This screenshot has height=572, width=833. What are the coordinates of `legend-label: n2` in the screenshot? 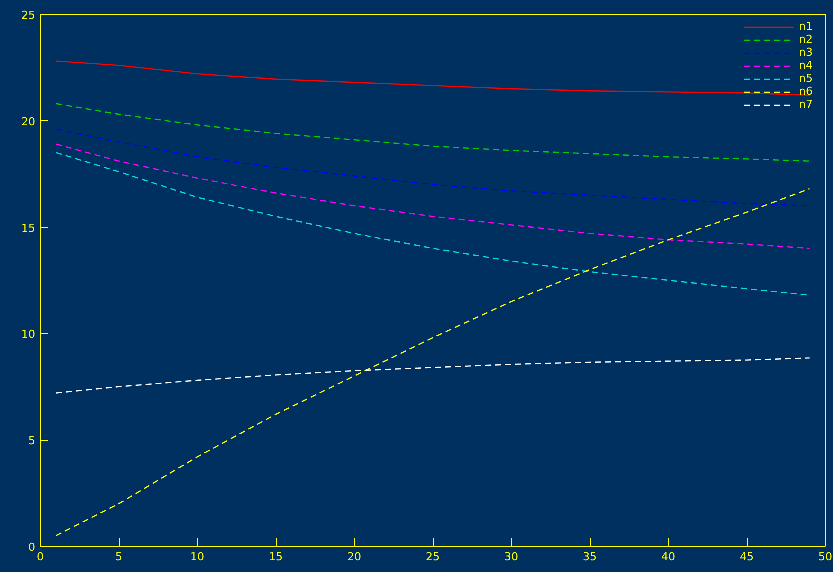 It's located at (806, 39).